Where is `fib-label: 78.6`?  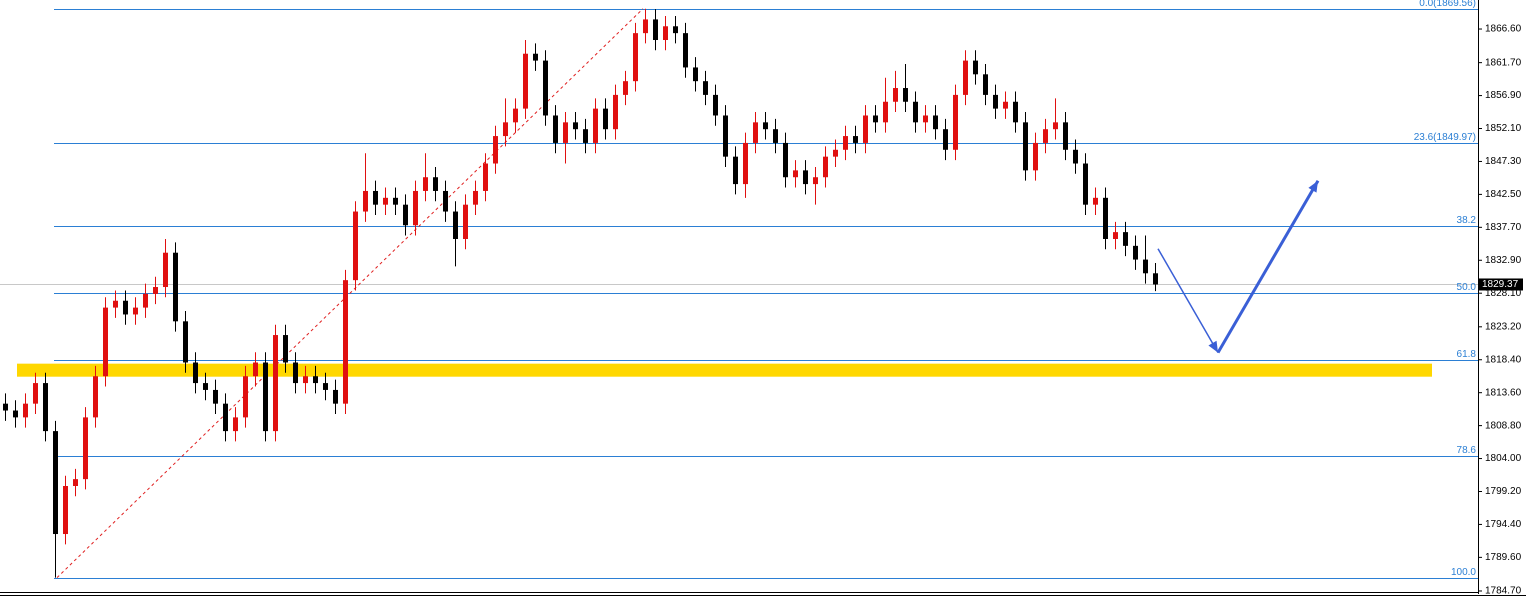 fib-label: 78.6 is located at coordinates (1467, 450).